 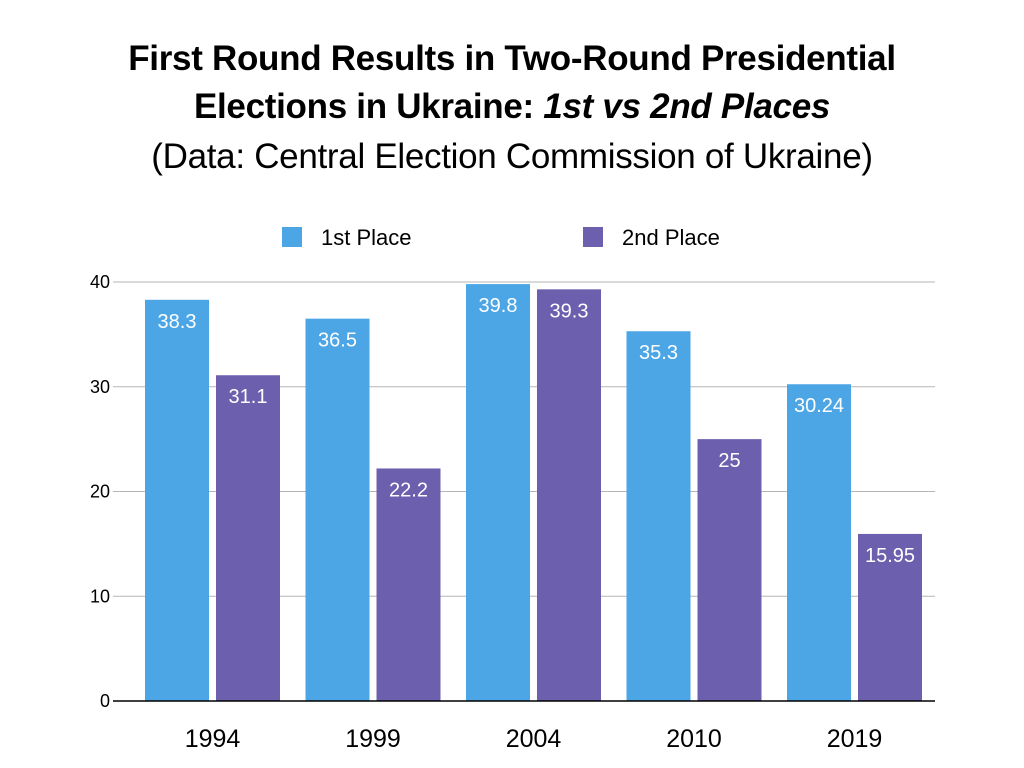 I want to click on bar-1st-2019, so click(x=819, y=542).